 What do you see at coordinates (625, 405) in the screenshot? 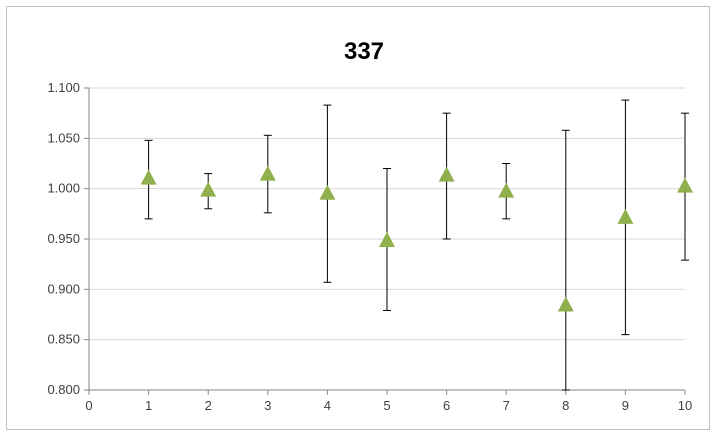
I see `x-tick-label: 9` at bounding box center [625, 405].